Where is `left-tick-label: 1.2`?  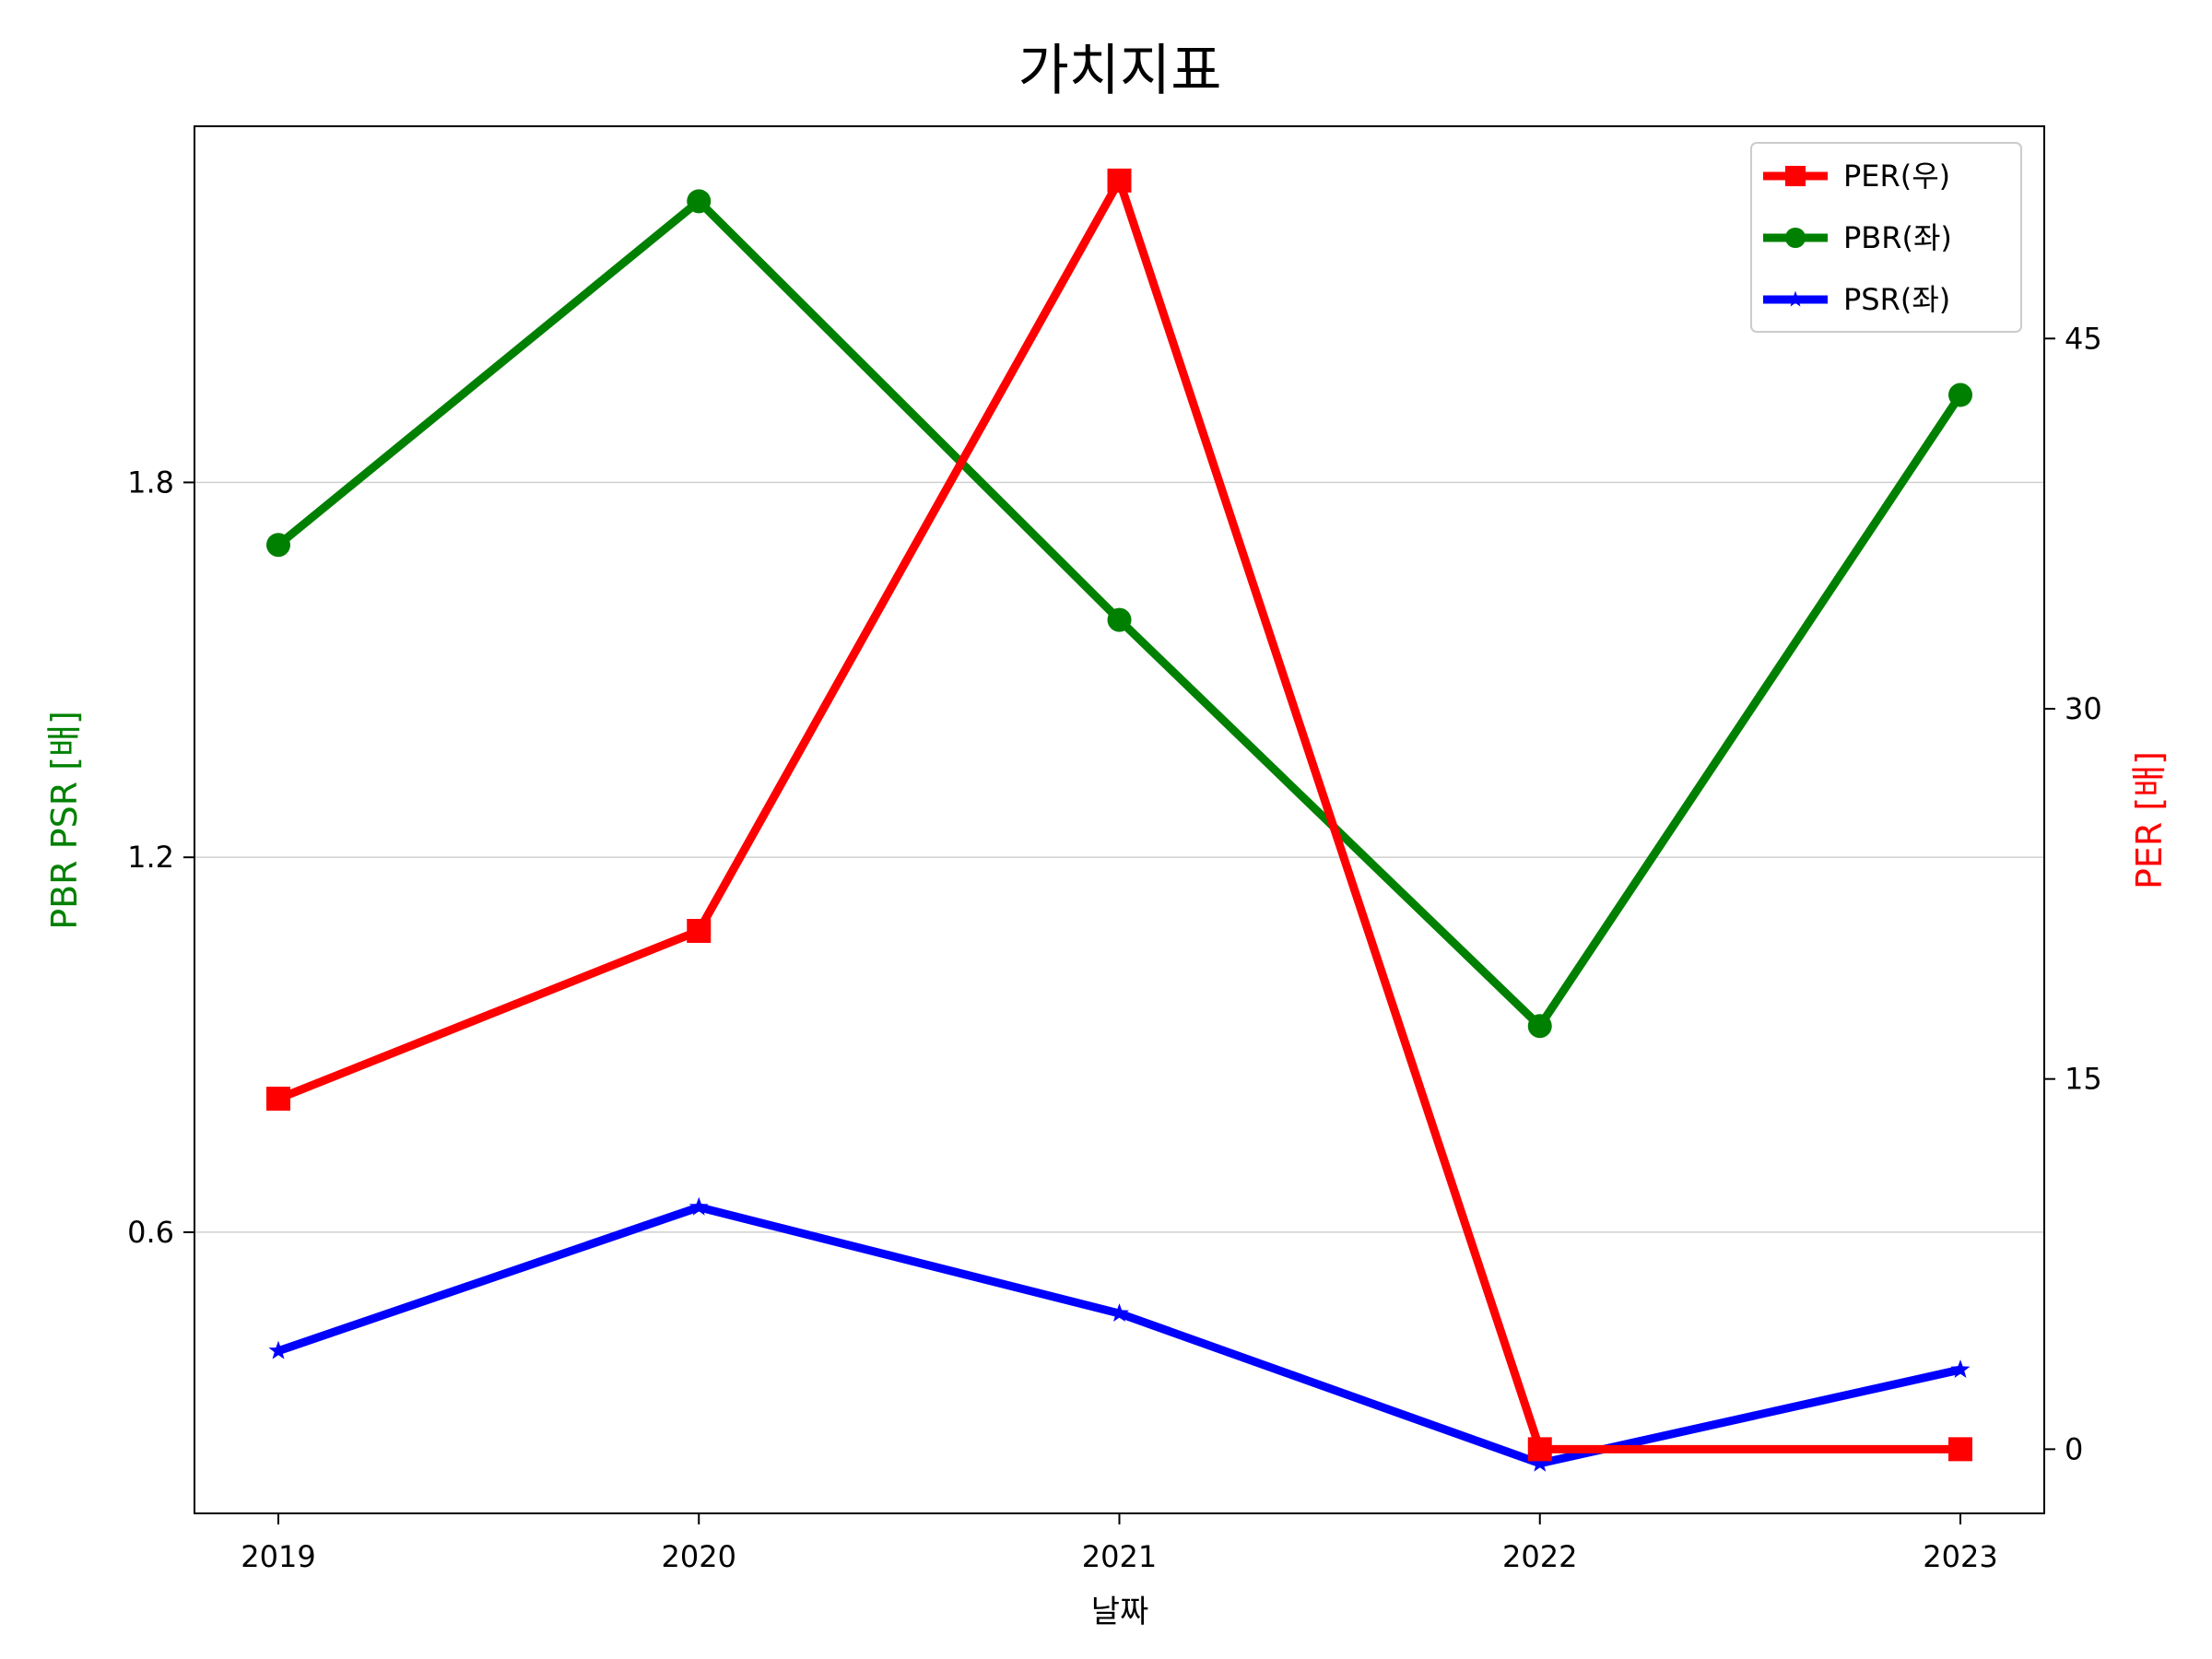 left-tick-label: 1.2 is located at coordinates (150, 857).